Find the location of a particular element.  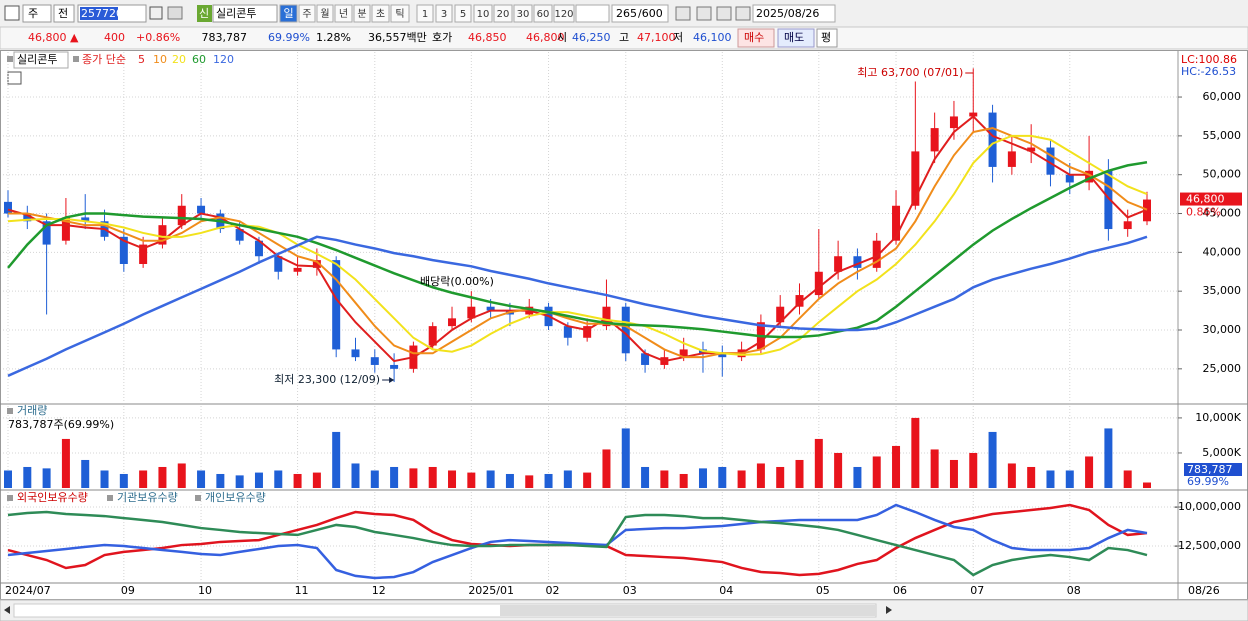

high-annotation: 최고 63,700 (07/01) is located at coordinates (910, 72).